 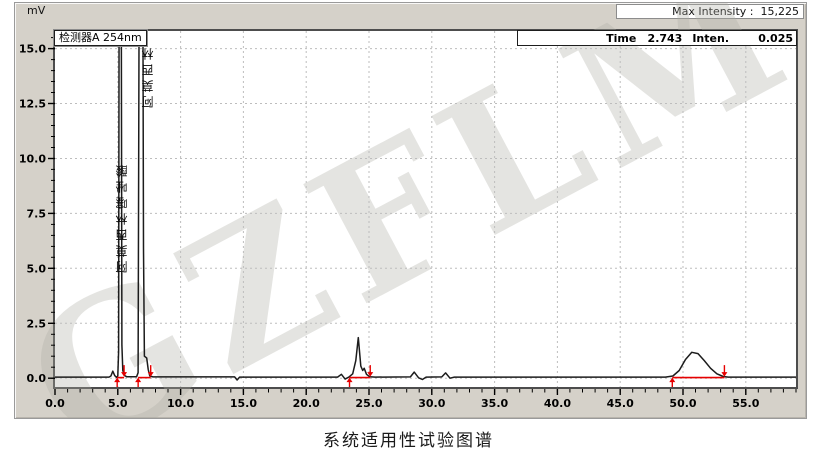 I want to click on svg-text: 30.0, so click(x=431, y=403).